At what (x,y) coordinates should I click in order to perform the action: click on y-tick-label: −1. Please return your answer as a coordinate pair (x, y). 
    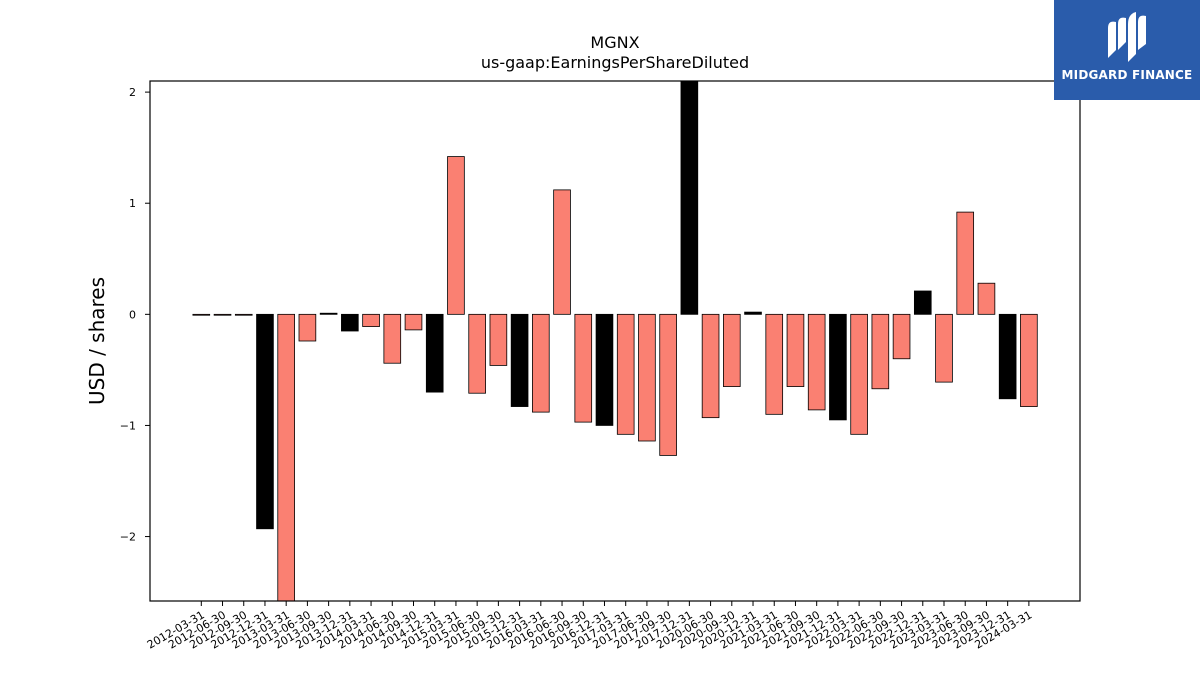
    Looking at the image, I should click on (128, 425).